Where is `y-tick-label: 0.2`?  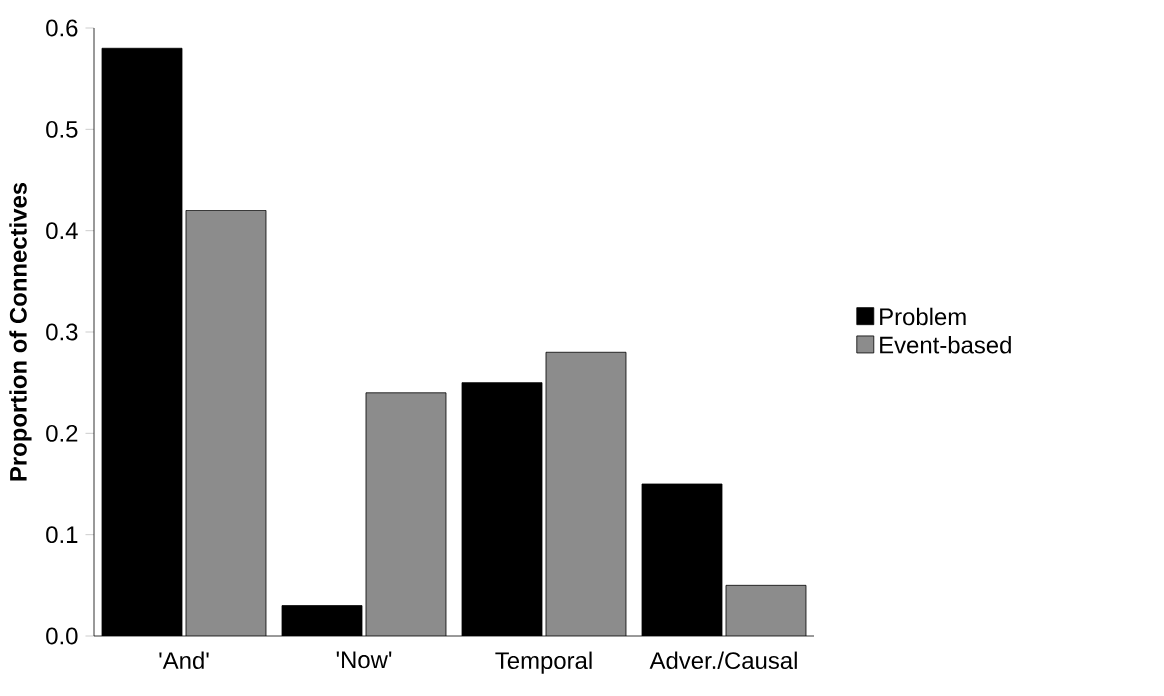
y-tick-label: 0.2 is located at coordinates (62, 433).